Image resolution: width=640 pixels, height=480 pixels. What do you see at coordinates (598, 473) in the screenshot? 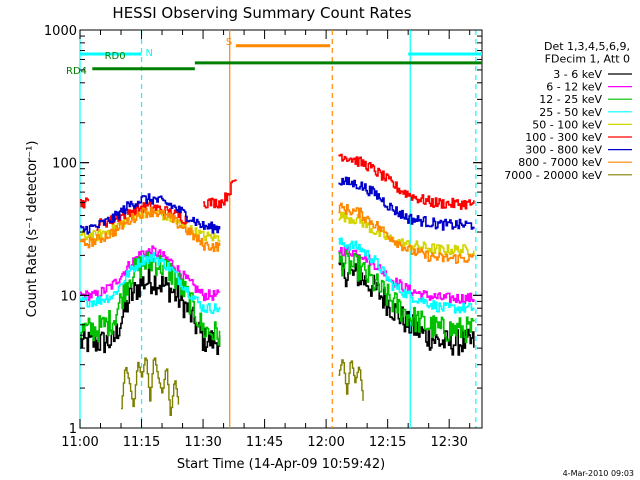
I see `date-stamp: 4-Mar-2010 09:03` at bounding box center [598, 473].